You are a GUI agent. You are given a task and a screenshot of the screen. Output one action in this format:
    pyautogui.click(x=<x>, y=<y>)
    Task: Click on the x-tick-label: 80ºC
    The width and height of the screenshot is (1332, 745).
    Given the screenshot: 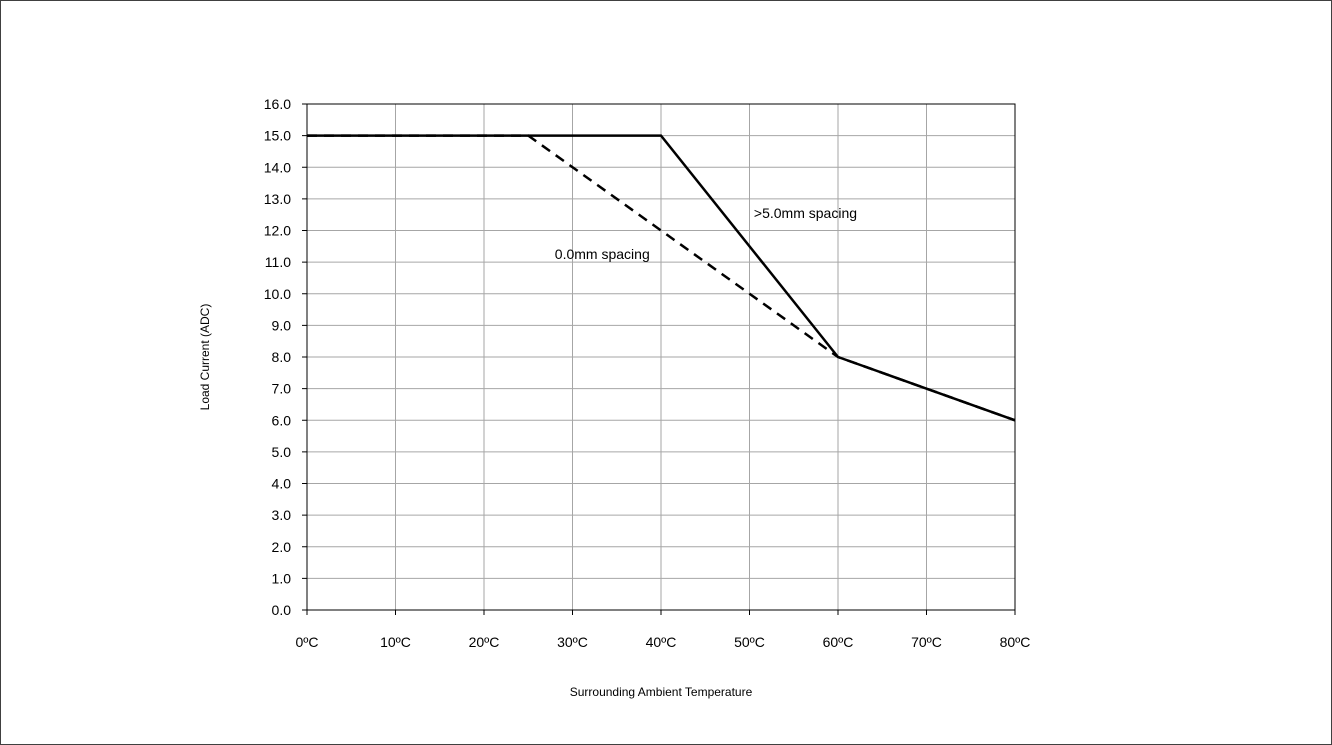 What is the action you would take?
    pyautogui.click(x=1015, y=642)
    